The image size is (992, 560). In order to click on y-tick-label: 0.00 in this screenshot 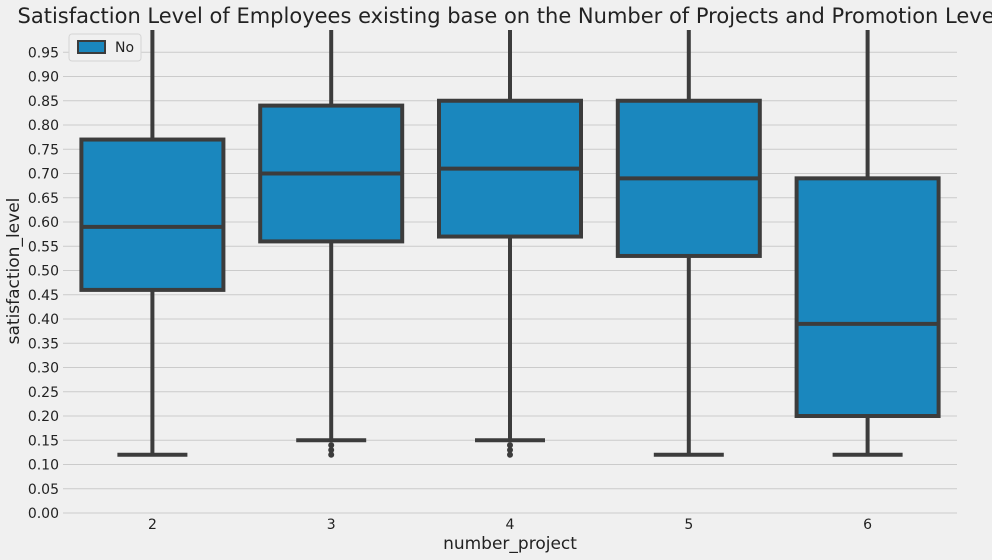, I will do `click(43, 514)`.